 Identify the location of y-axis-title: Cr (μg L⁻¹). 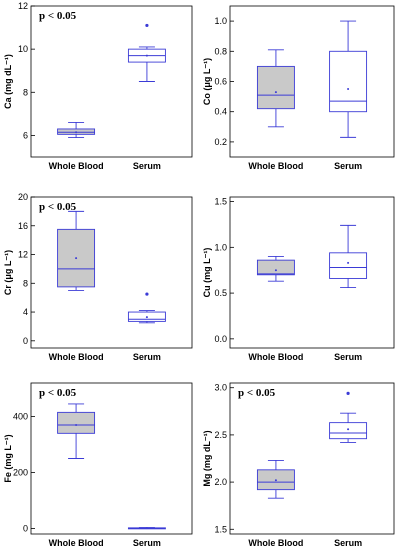
(8, 272).